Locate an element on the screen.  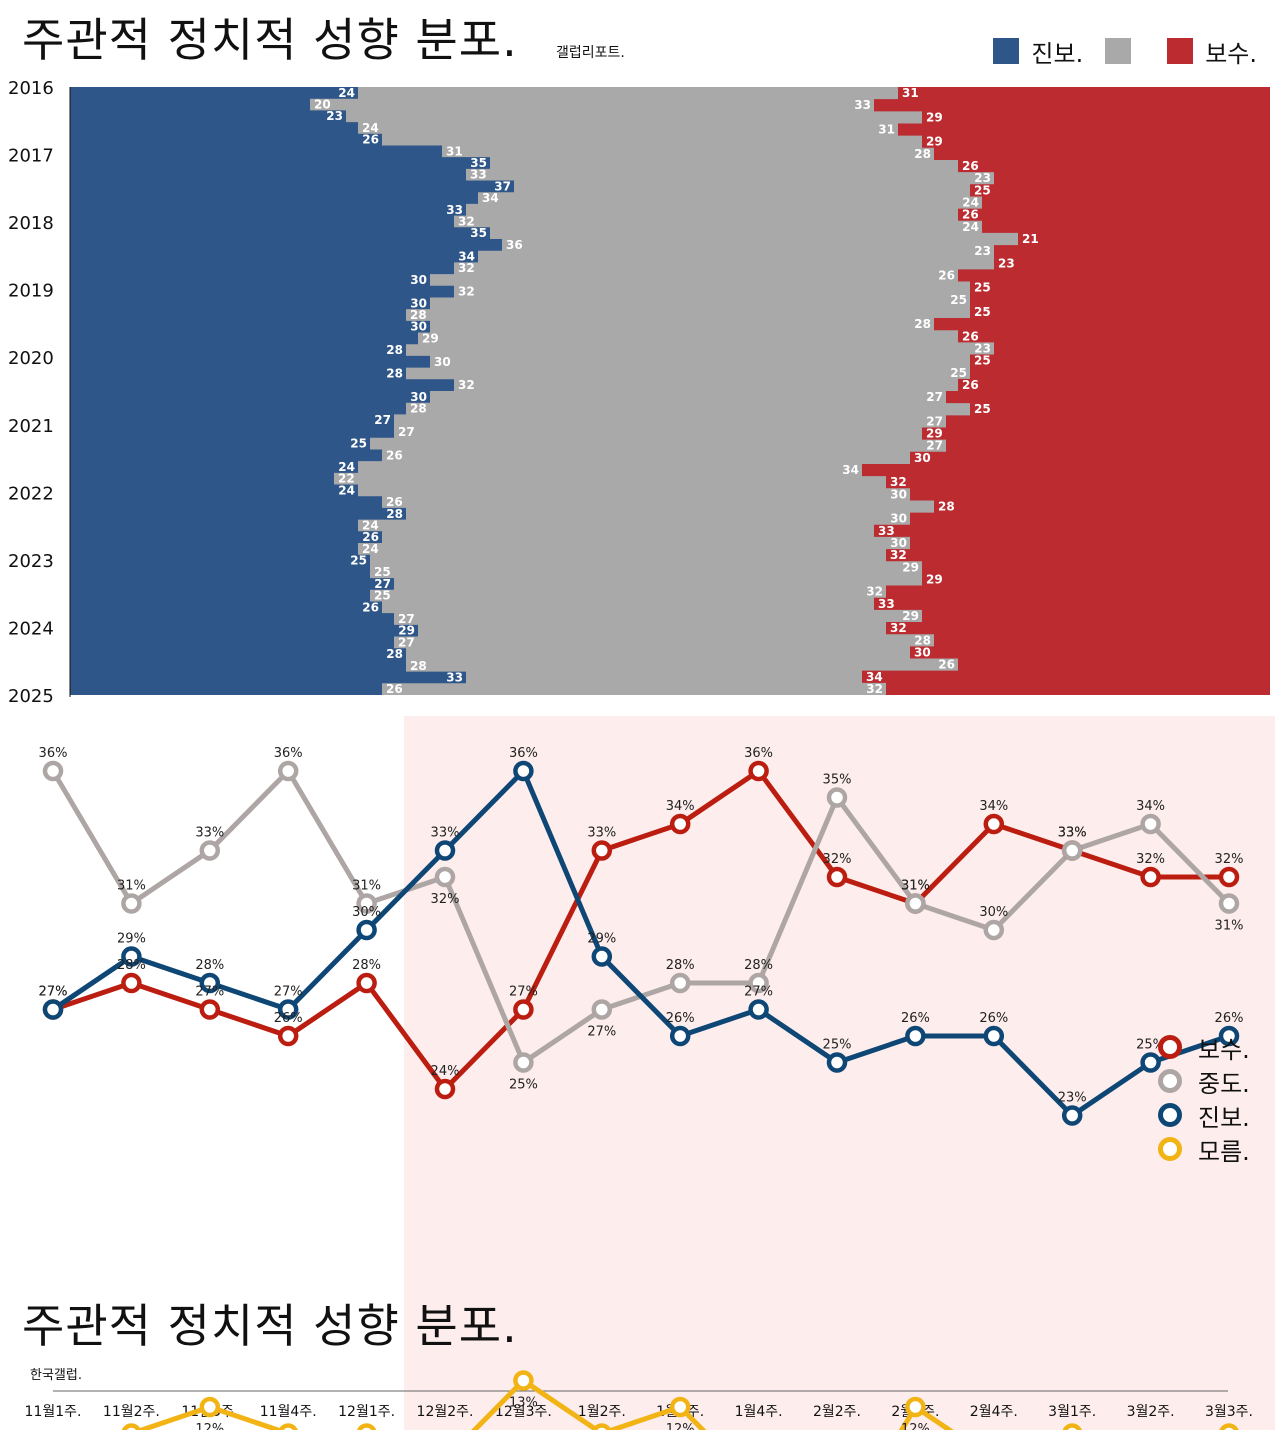
data-label: 26% is located at coordinates (993, 1018).